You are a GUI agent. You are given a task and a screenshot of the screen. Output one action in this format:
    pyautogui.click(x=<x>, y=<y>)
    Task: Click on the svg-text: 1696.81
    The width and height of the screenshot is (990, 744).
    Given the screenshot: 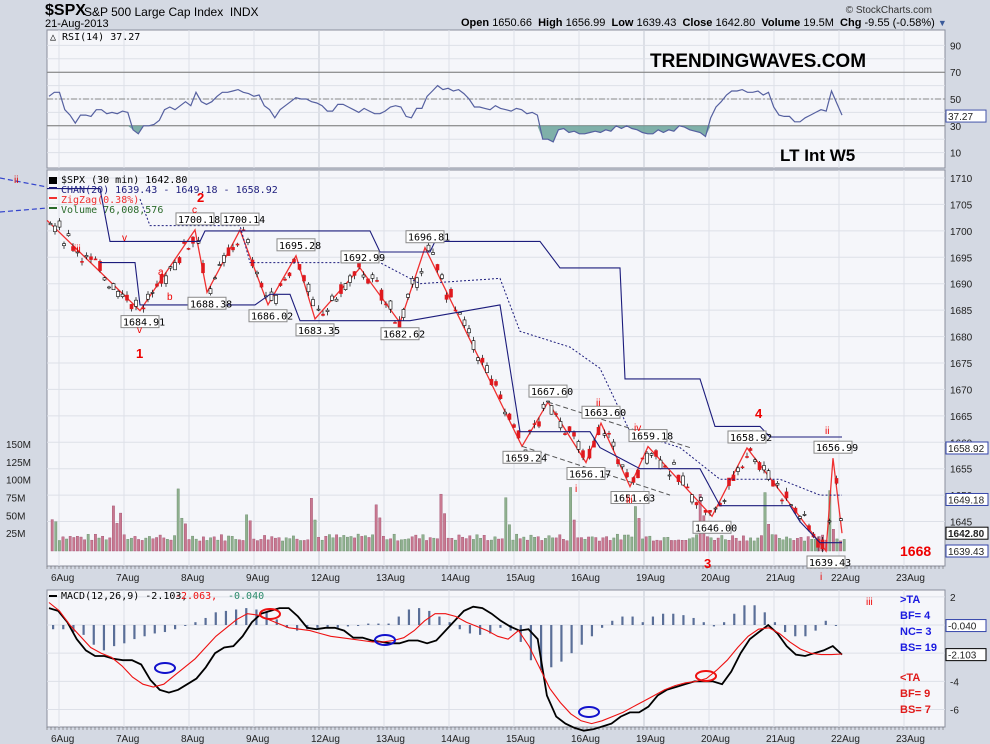 What is the action you would take?
    pyautogui.click(x=429, y=238)
    